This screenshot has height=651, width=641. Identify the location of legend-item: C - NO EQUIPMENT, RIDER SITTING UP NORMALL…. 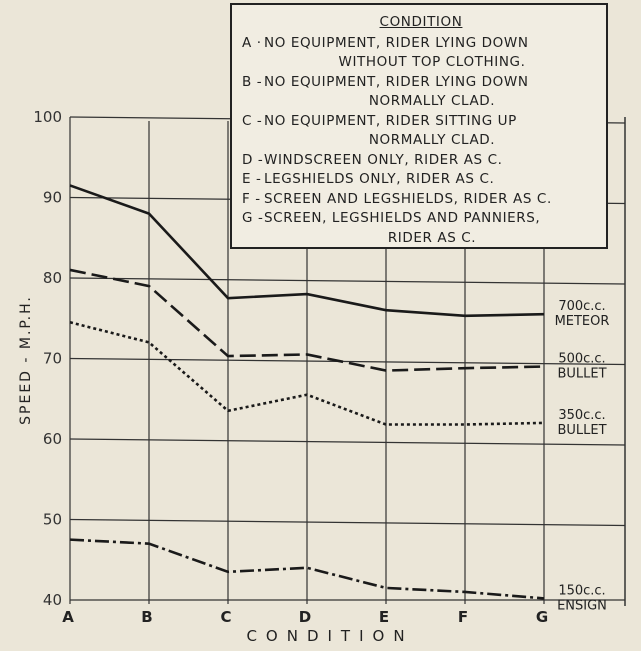
(421, 131).